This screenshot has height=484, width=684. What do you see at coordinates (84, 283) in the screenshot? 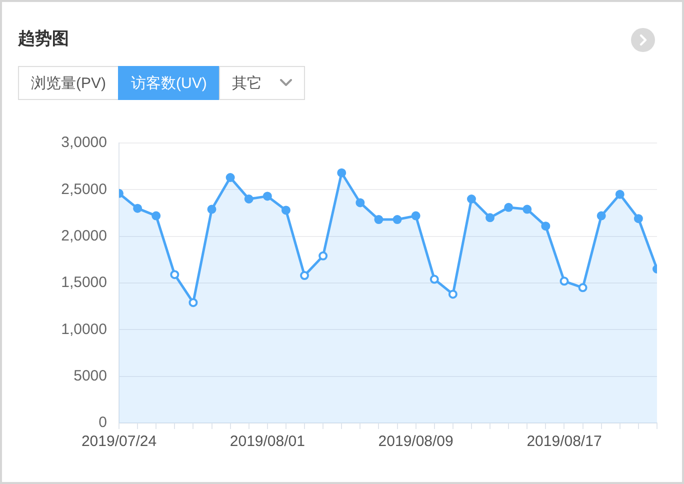
I see `y-tick-label: 1,5000` at bounding box center [84, 283].